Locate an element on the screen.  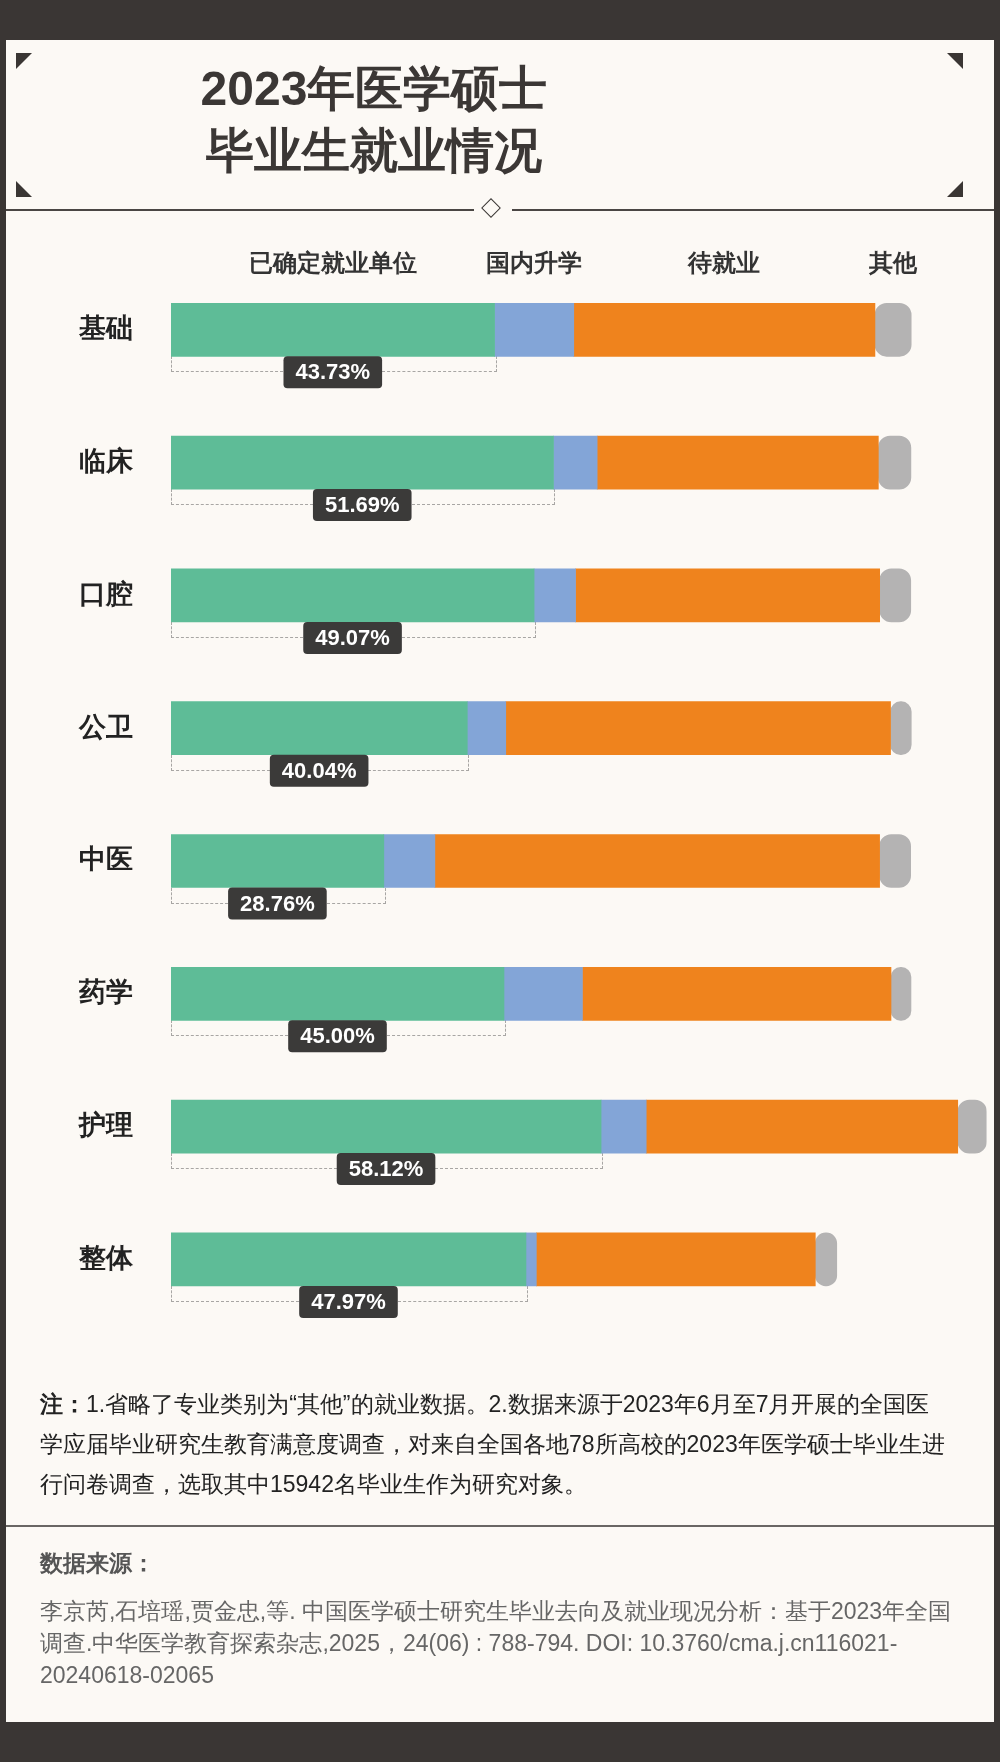
y-tick-label: 护理 is located at coordinates (105, 1125).